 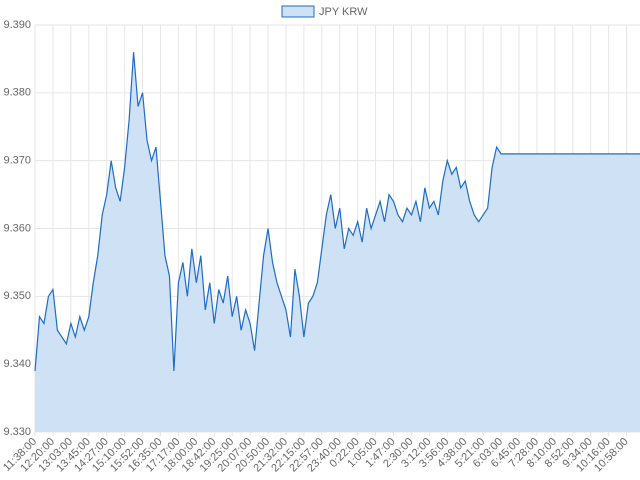 What do you see at coordinates (17, 432) in the screenshot?
I see `y-tick-label: 9.330` at bounding box center [17, 432].